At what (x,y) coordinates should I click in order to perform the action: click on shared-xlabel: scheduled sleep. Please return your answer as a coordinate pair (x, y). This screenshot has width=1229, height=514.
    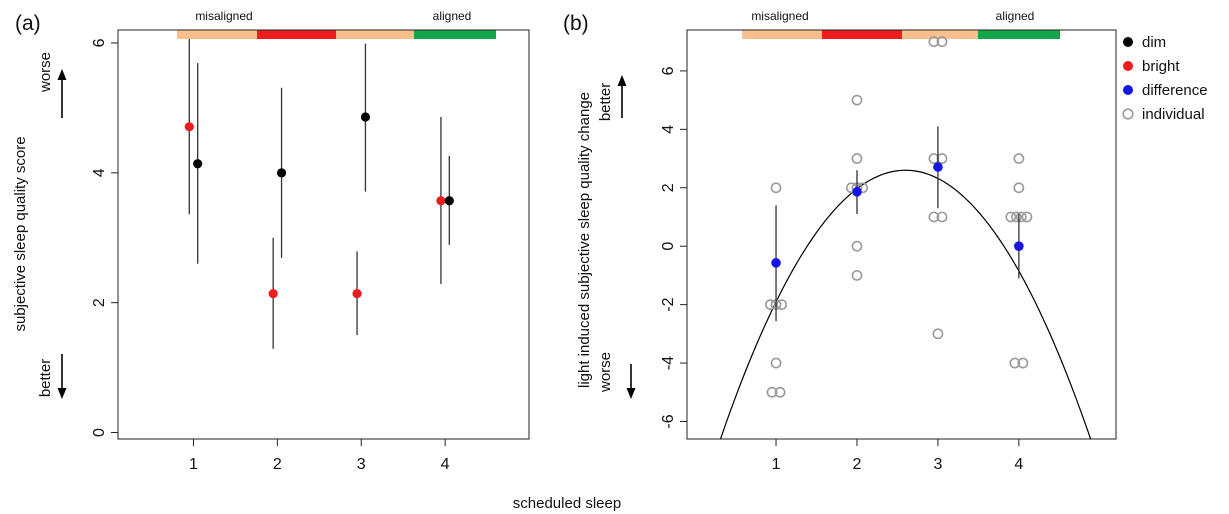
    Looking at the image, I should click on (567, 503).